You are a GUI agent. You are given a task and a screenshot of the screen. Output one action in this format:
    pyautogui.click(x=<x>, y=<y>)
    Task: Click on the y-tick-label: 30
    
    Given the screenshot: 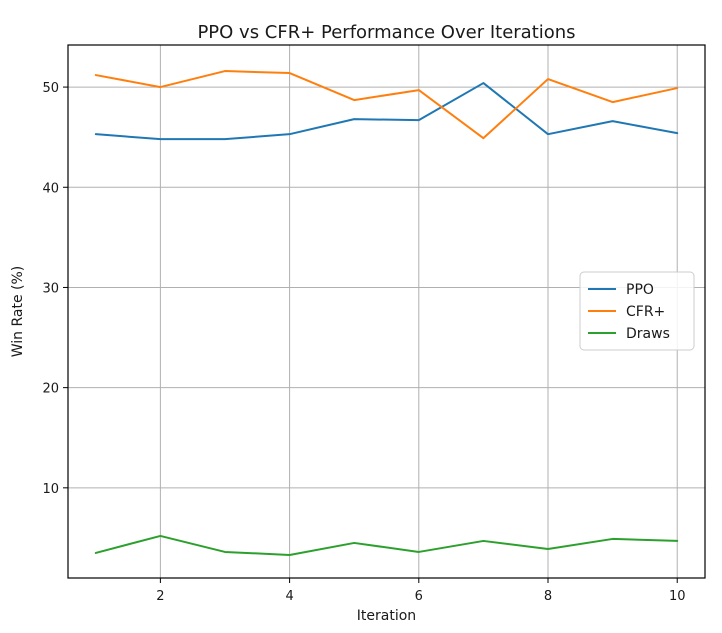 What is the action you would take?
    pyautogui.click(x=50, y=288)
    